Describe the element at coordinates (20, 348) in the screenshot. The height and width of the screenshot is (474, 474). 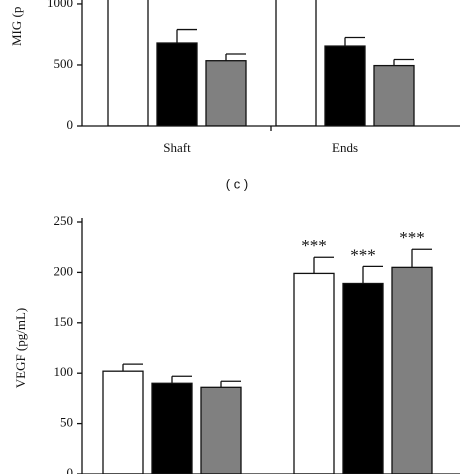
I see `y-axis-label: VEGF (pg/mL)` at that location.